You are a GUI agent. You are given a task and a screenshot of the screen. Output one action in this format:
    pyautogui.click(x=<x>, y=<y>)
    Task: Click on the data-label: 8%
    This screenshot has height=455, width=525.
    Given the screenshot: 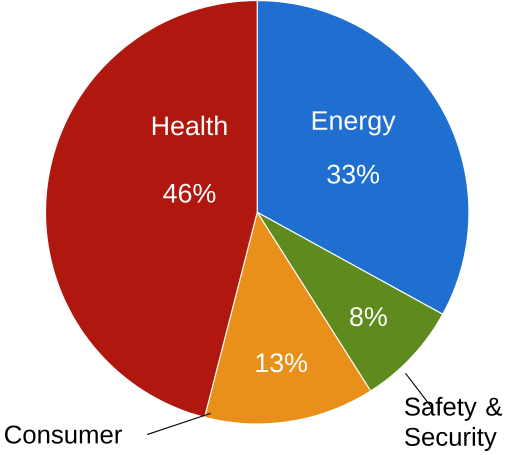 What is the action you would take?
    pyautogui.click(x=368, y=316)
    